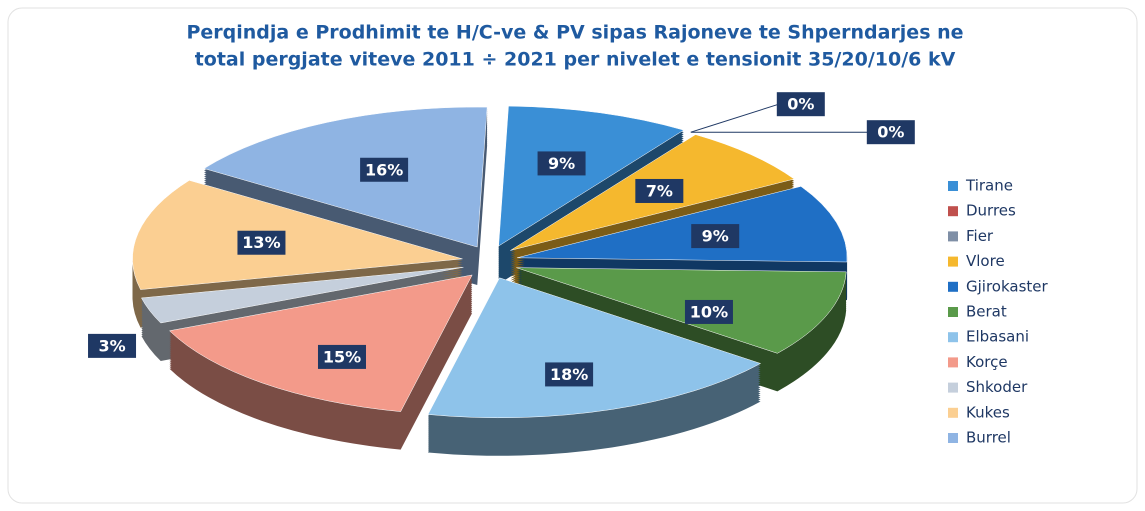  I want to click on legend-label: Tirane, so click(989, 186).